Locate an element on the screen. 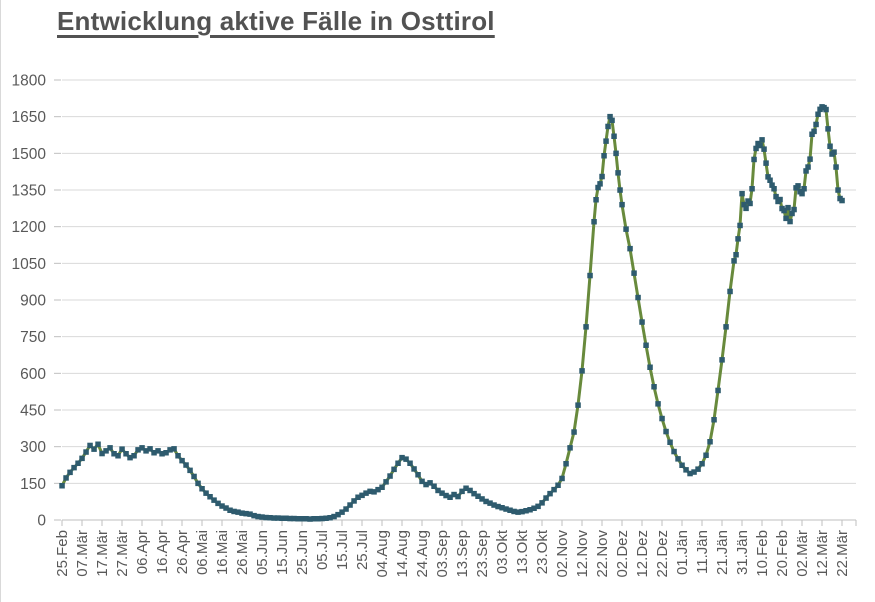 This screenshot has height=602, width=875. svg-text: 26.Apr is located at coordinates (182, 552).